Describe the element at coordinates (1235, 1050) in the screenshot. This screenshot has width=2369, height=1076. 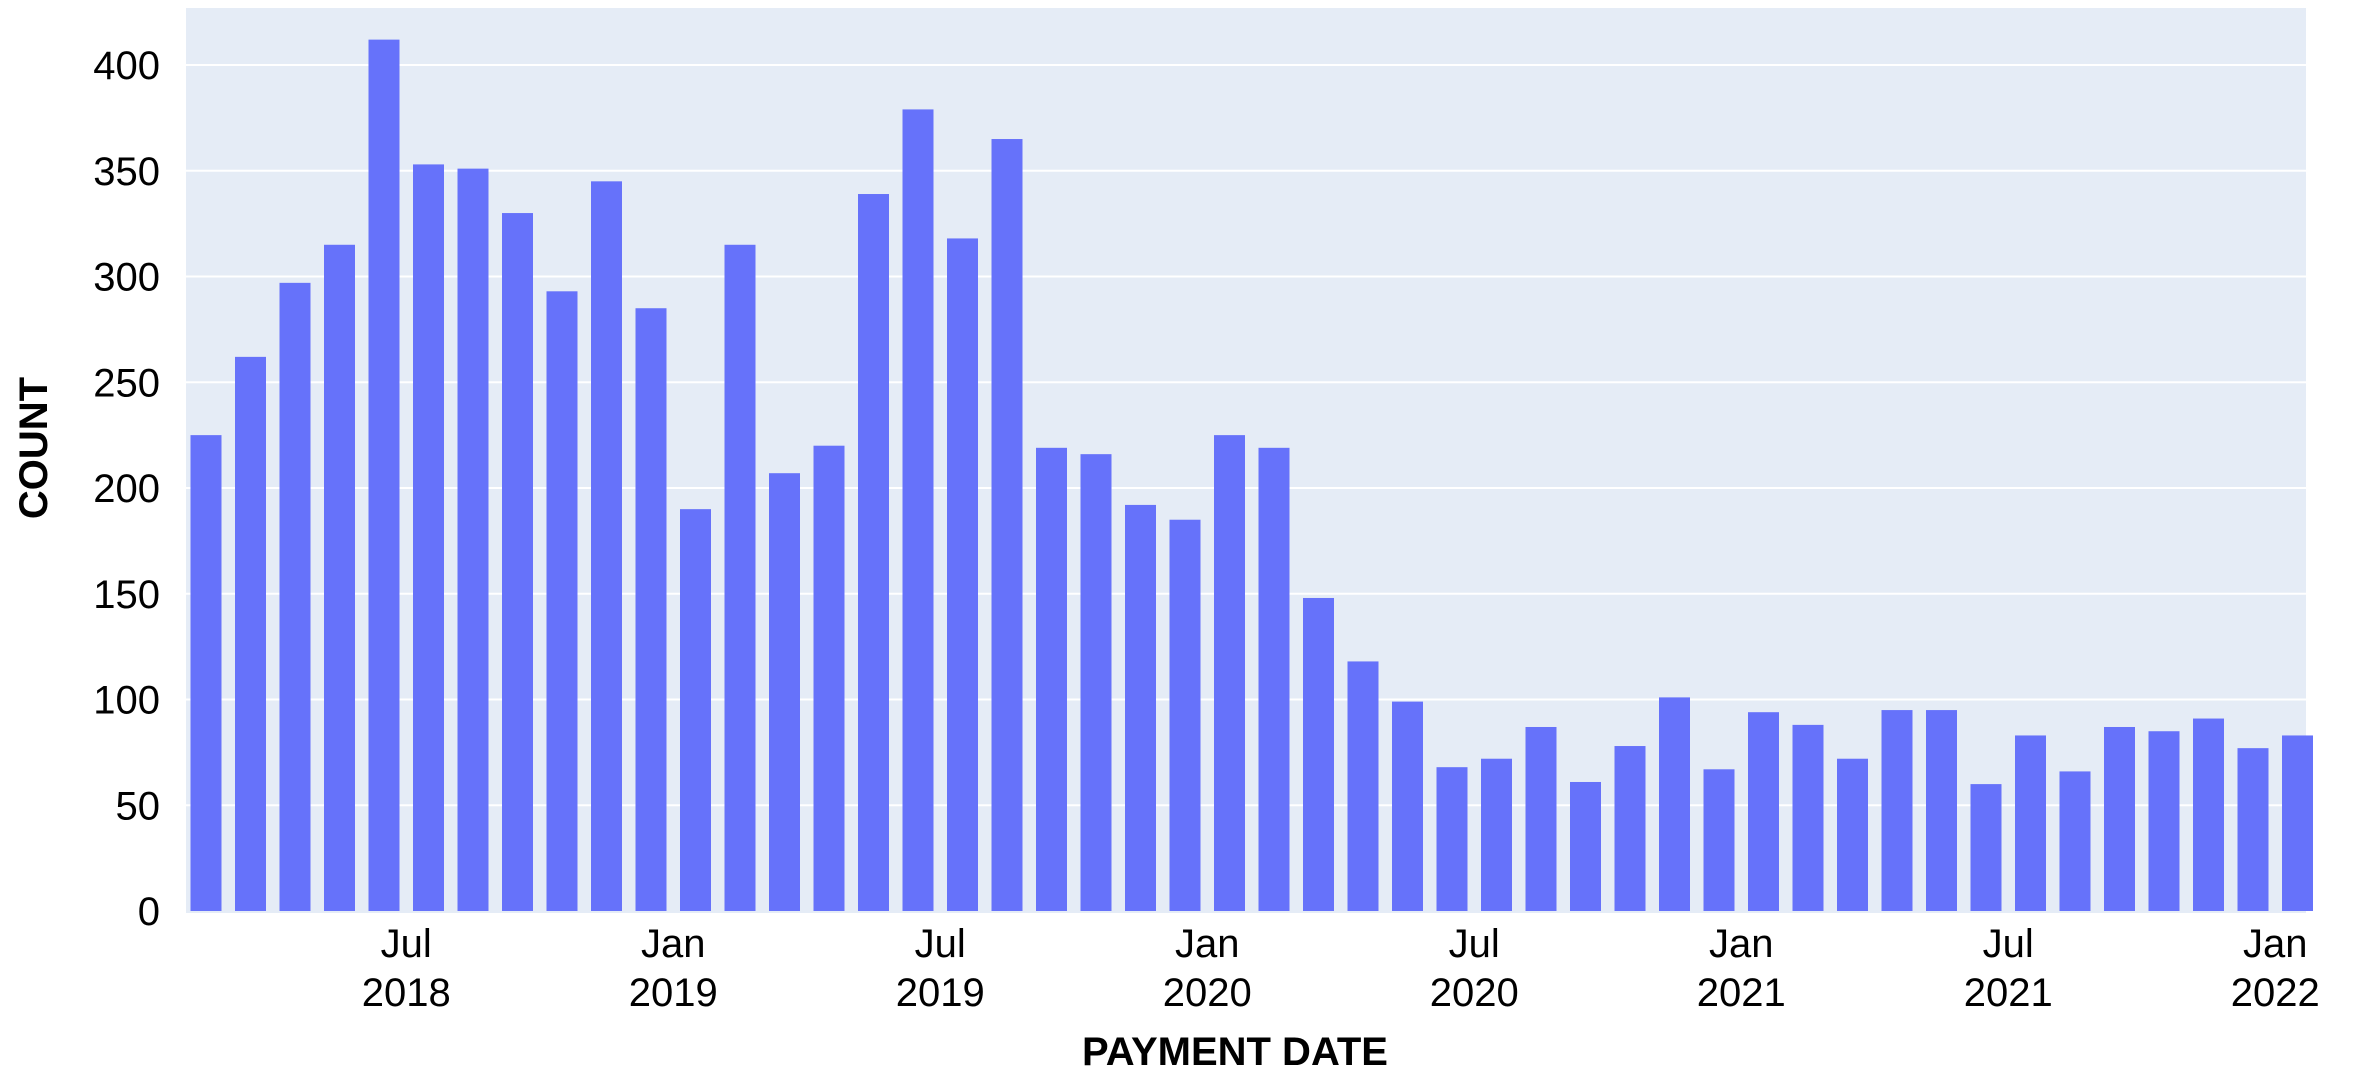
I see `x-axis-title: PAYMENT DATE` at that location.